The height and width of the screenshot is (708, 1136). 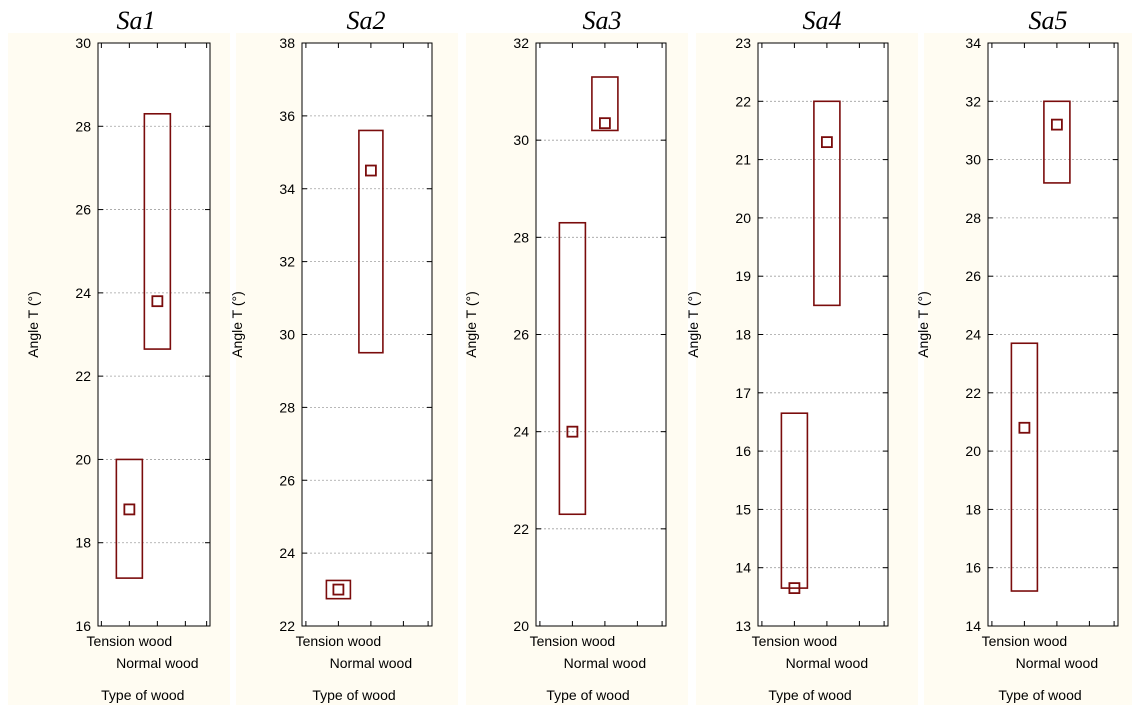 What do you see at coordinates (287, 43) in the screenshot?
I see `y-tick-label: 38` at bounding box center [287, 43].